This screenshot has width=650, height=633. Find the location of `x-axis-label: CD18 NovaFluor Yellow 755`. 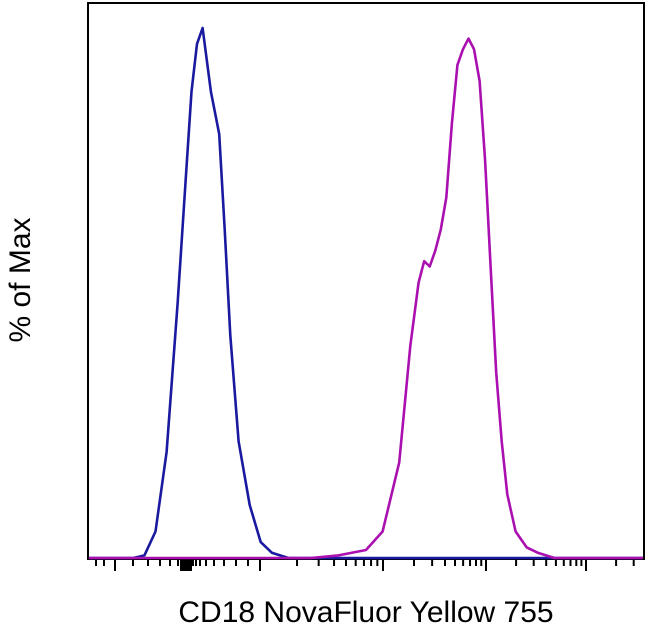

x-axis-label: CD18 NovaFluor Yellow 755 is located at coordinates (365, 612).